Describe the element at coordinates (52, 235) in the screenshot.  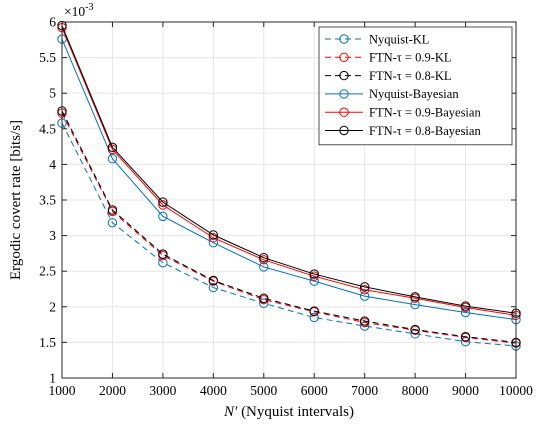
I see `y-tick-label: 3` at that location.